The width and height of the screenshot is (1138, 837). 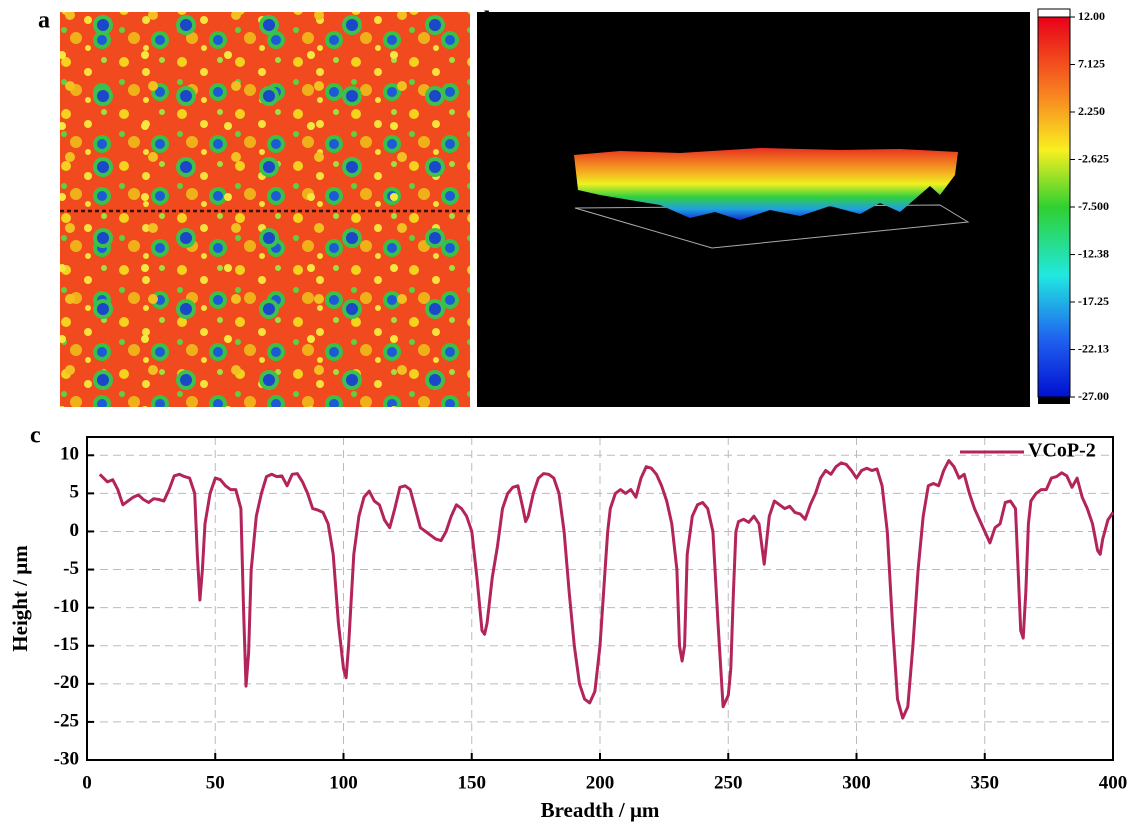 What do you see at coordinates (66, 606) in the screenshot?
I see `y-tick-label: -10` at bounding box center [66, 606].